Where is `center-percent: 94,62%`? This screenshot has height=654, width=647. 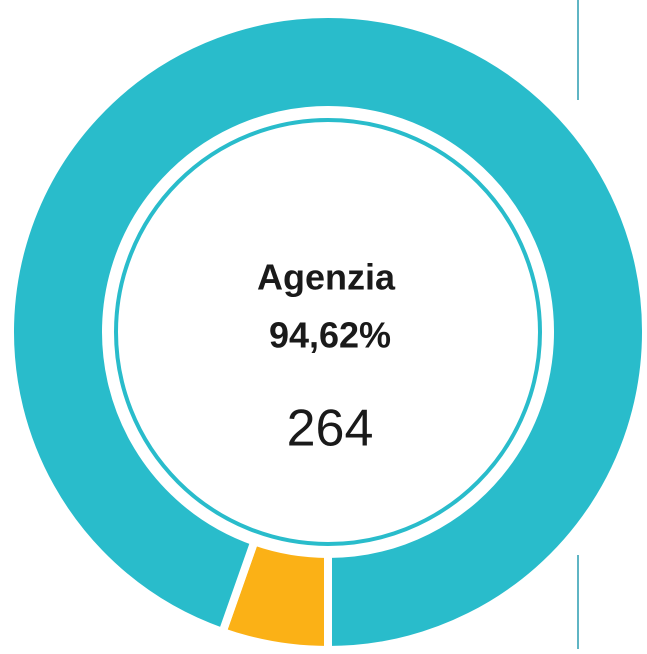
center-percent: 94,62% is located at coordinates (330, 335).